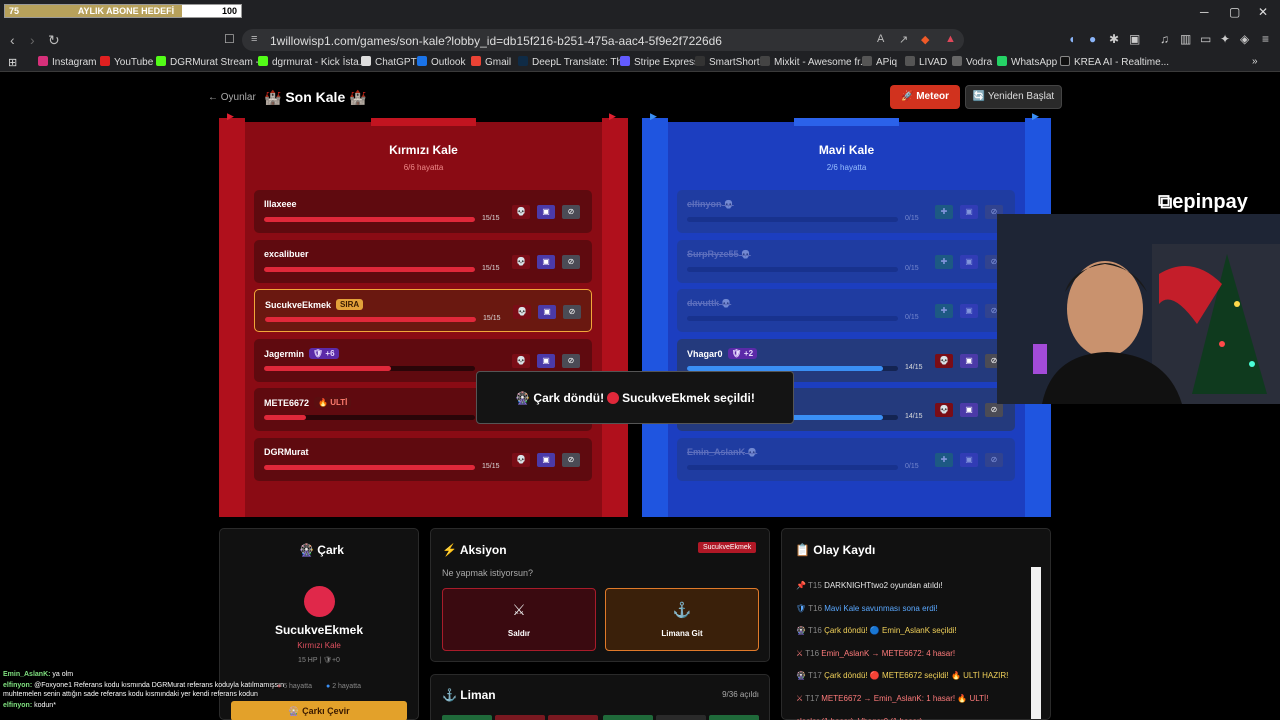 The height and width of the screenshot is (720, 1280). I want to click on apps-icon: ⊞, so click(13, 63).